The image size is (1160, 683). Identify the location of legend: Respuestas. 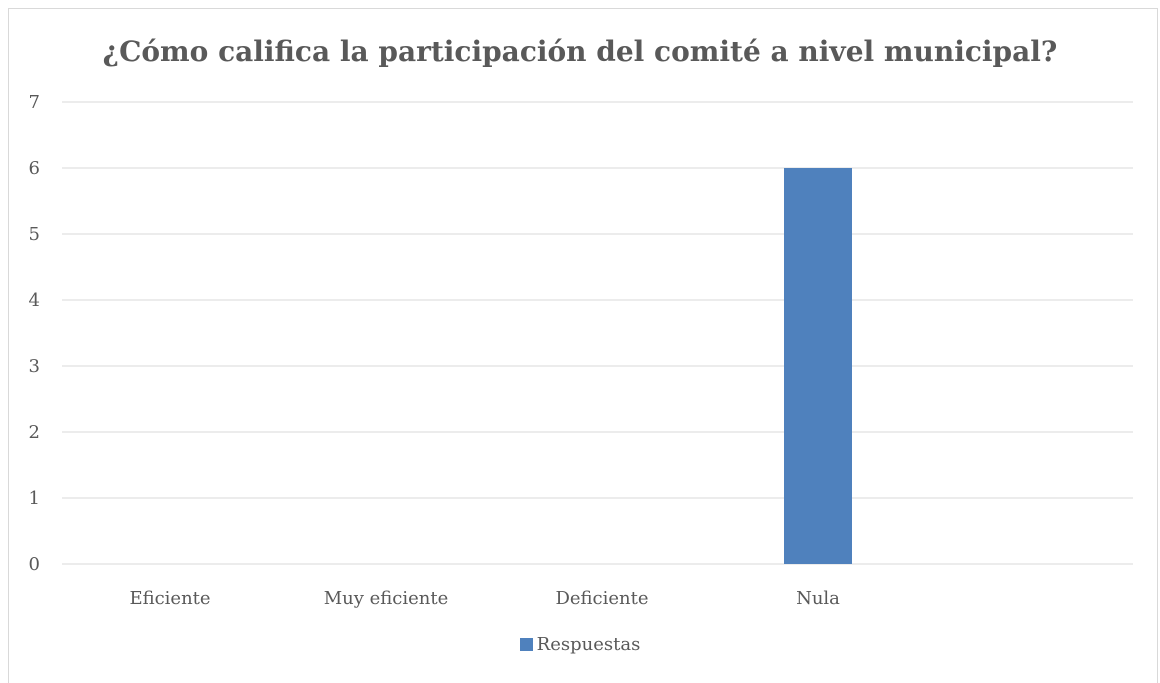
(580, 644).